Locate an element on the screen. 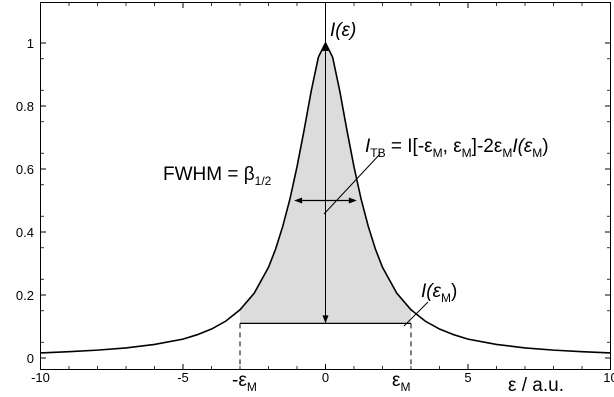 This screenshot has width=614, height=397. peak-arrow-head-bottom is located at coordinates (325, 319).